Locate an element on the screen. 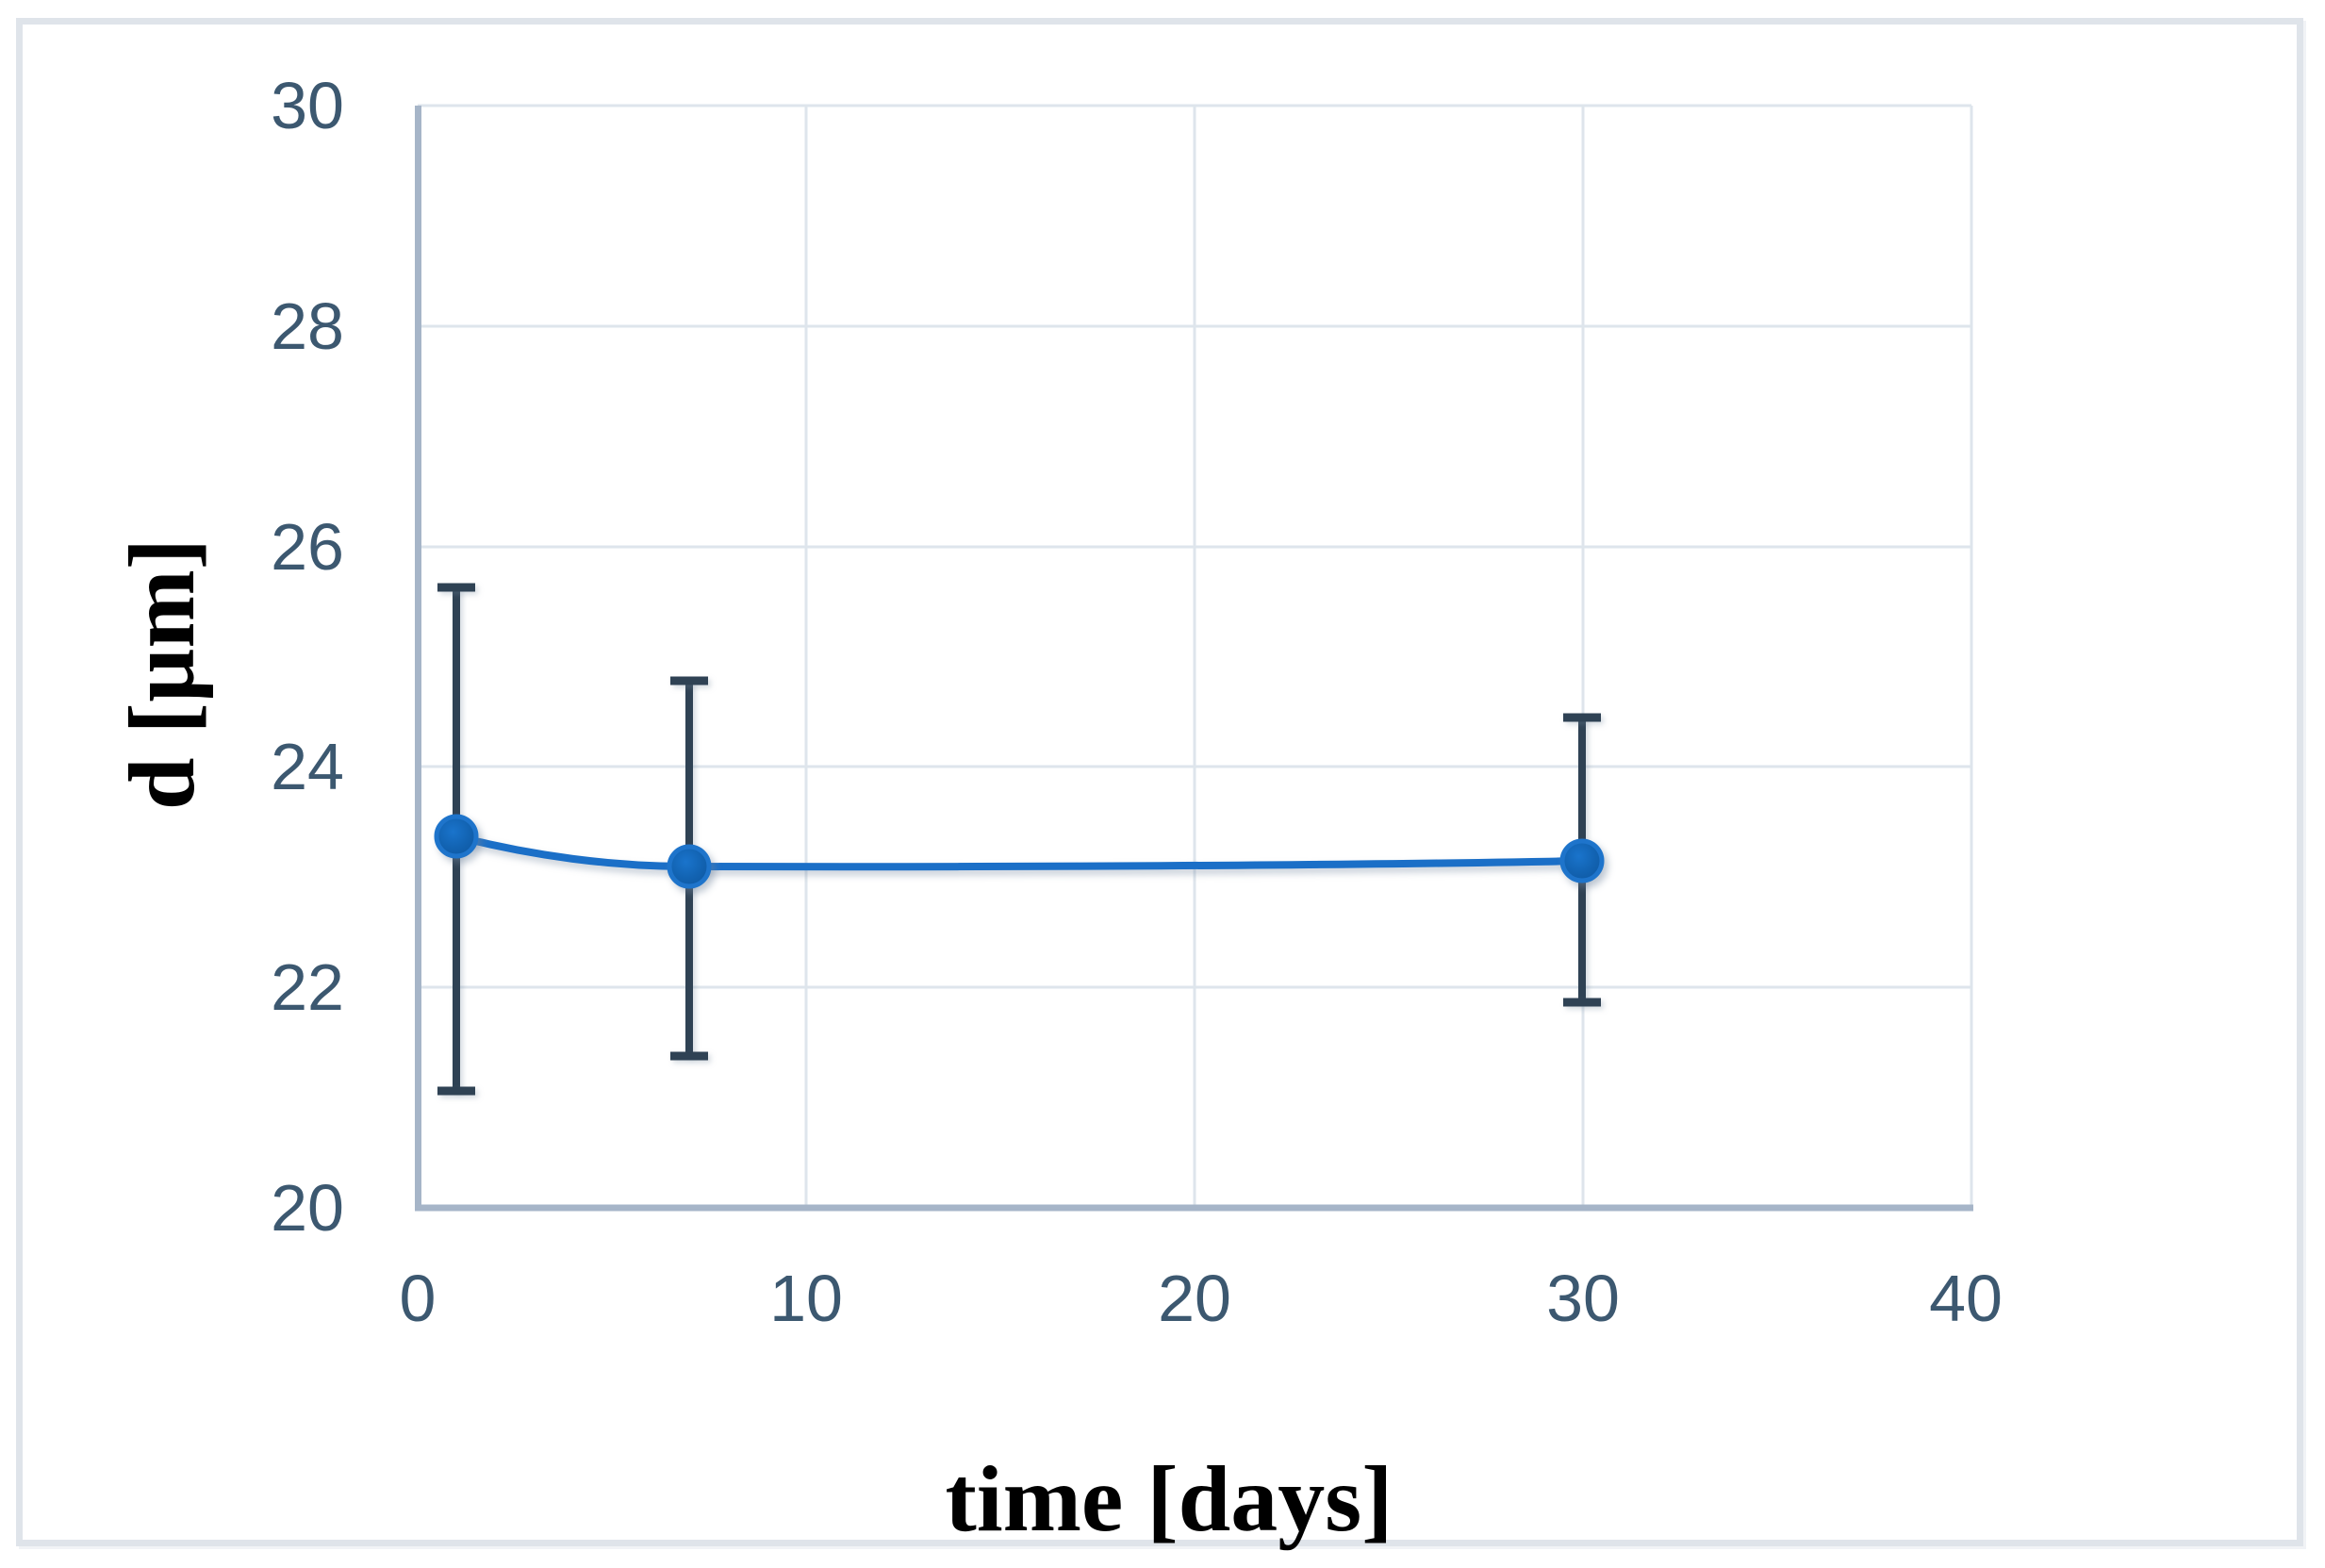  x-tick-label: 0 is located at coordinates (418, 1298).